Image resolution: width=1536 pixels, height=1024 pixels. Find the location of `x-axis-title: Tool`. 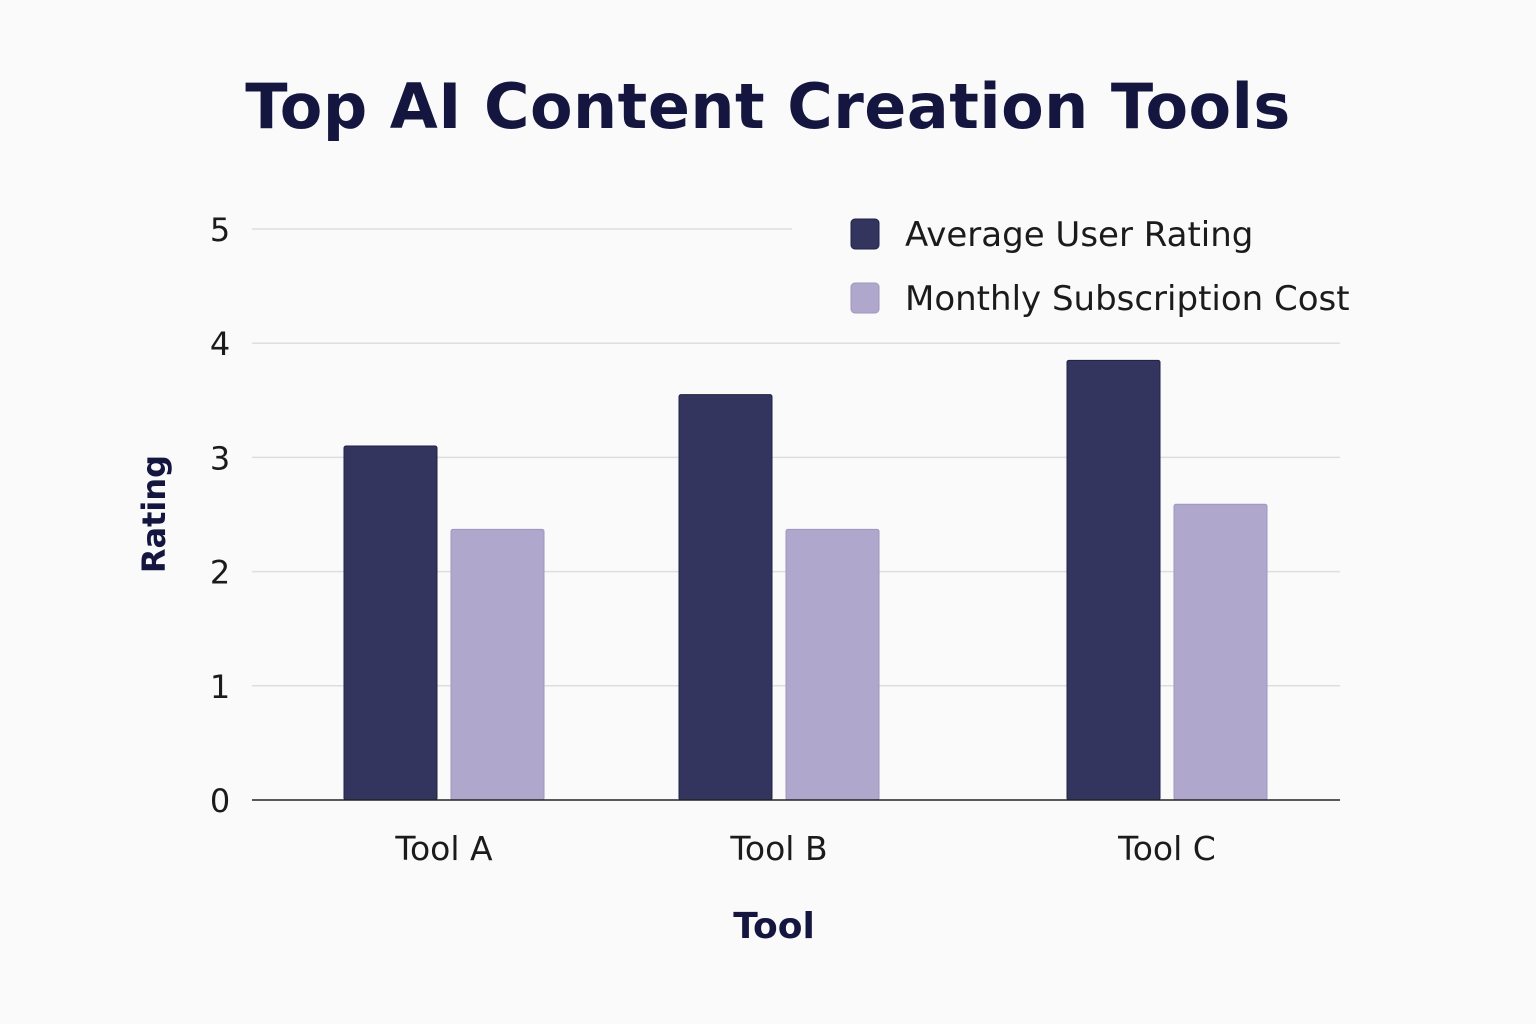

x-axis-title: Tool is located at coordinates (774, 926).